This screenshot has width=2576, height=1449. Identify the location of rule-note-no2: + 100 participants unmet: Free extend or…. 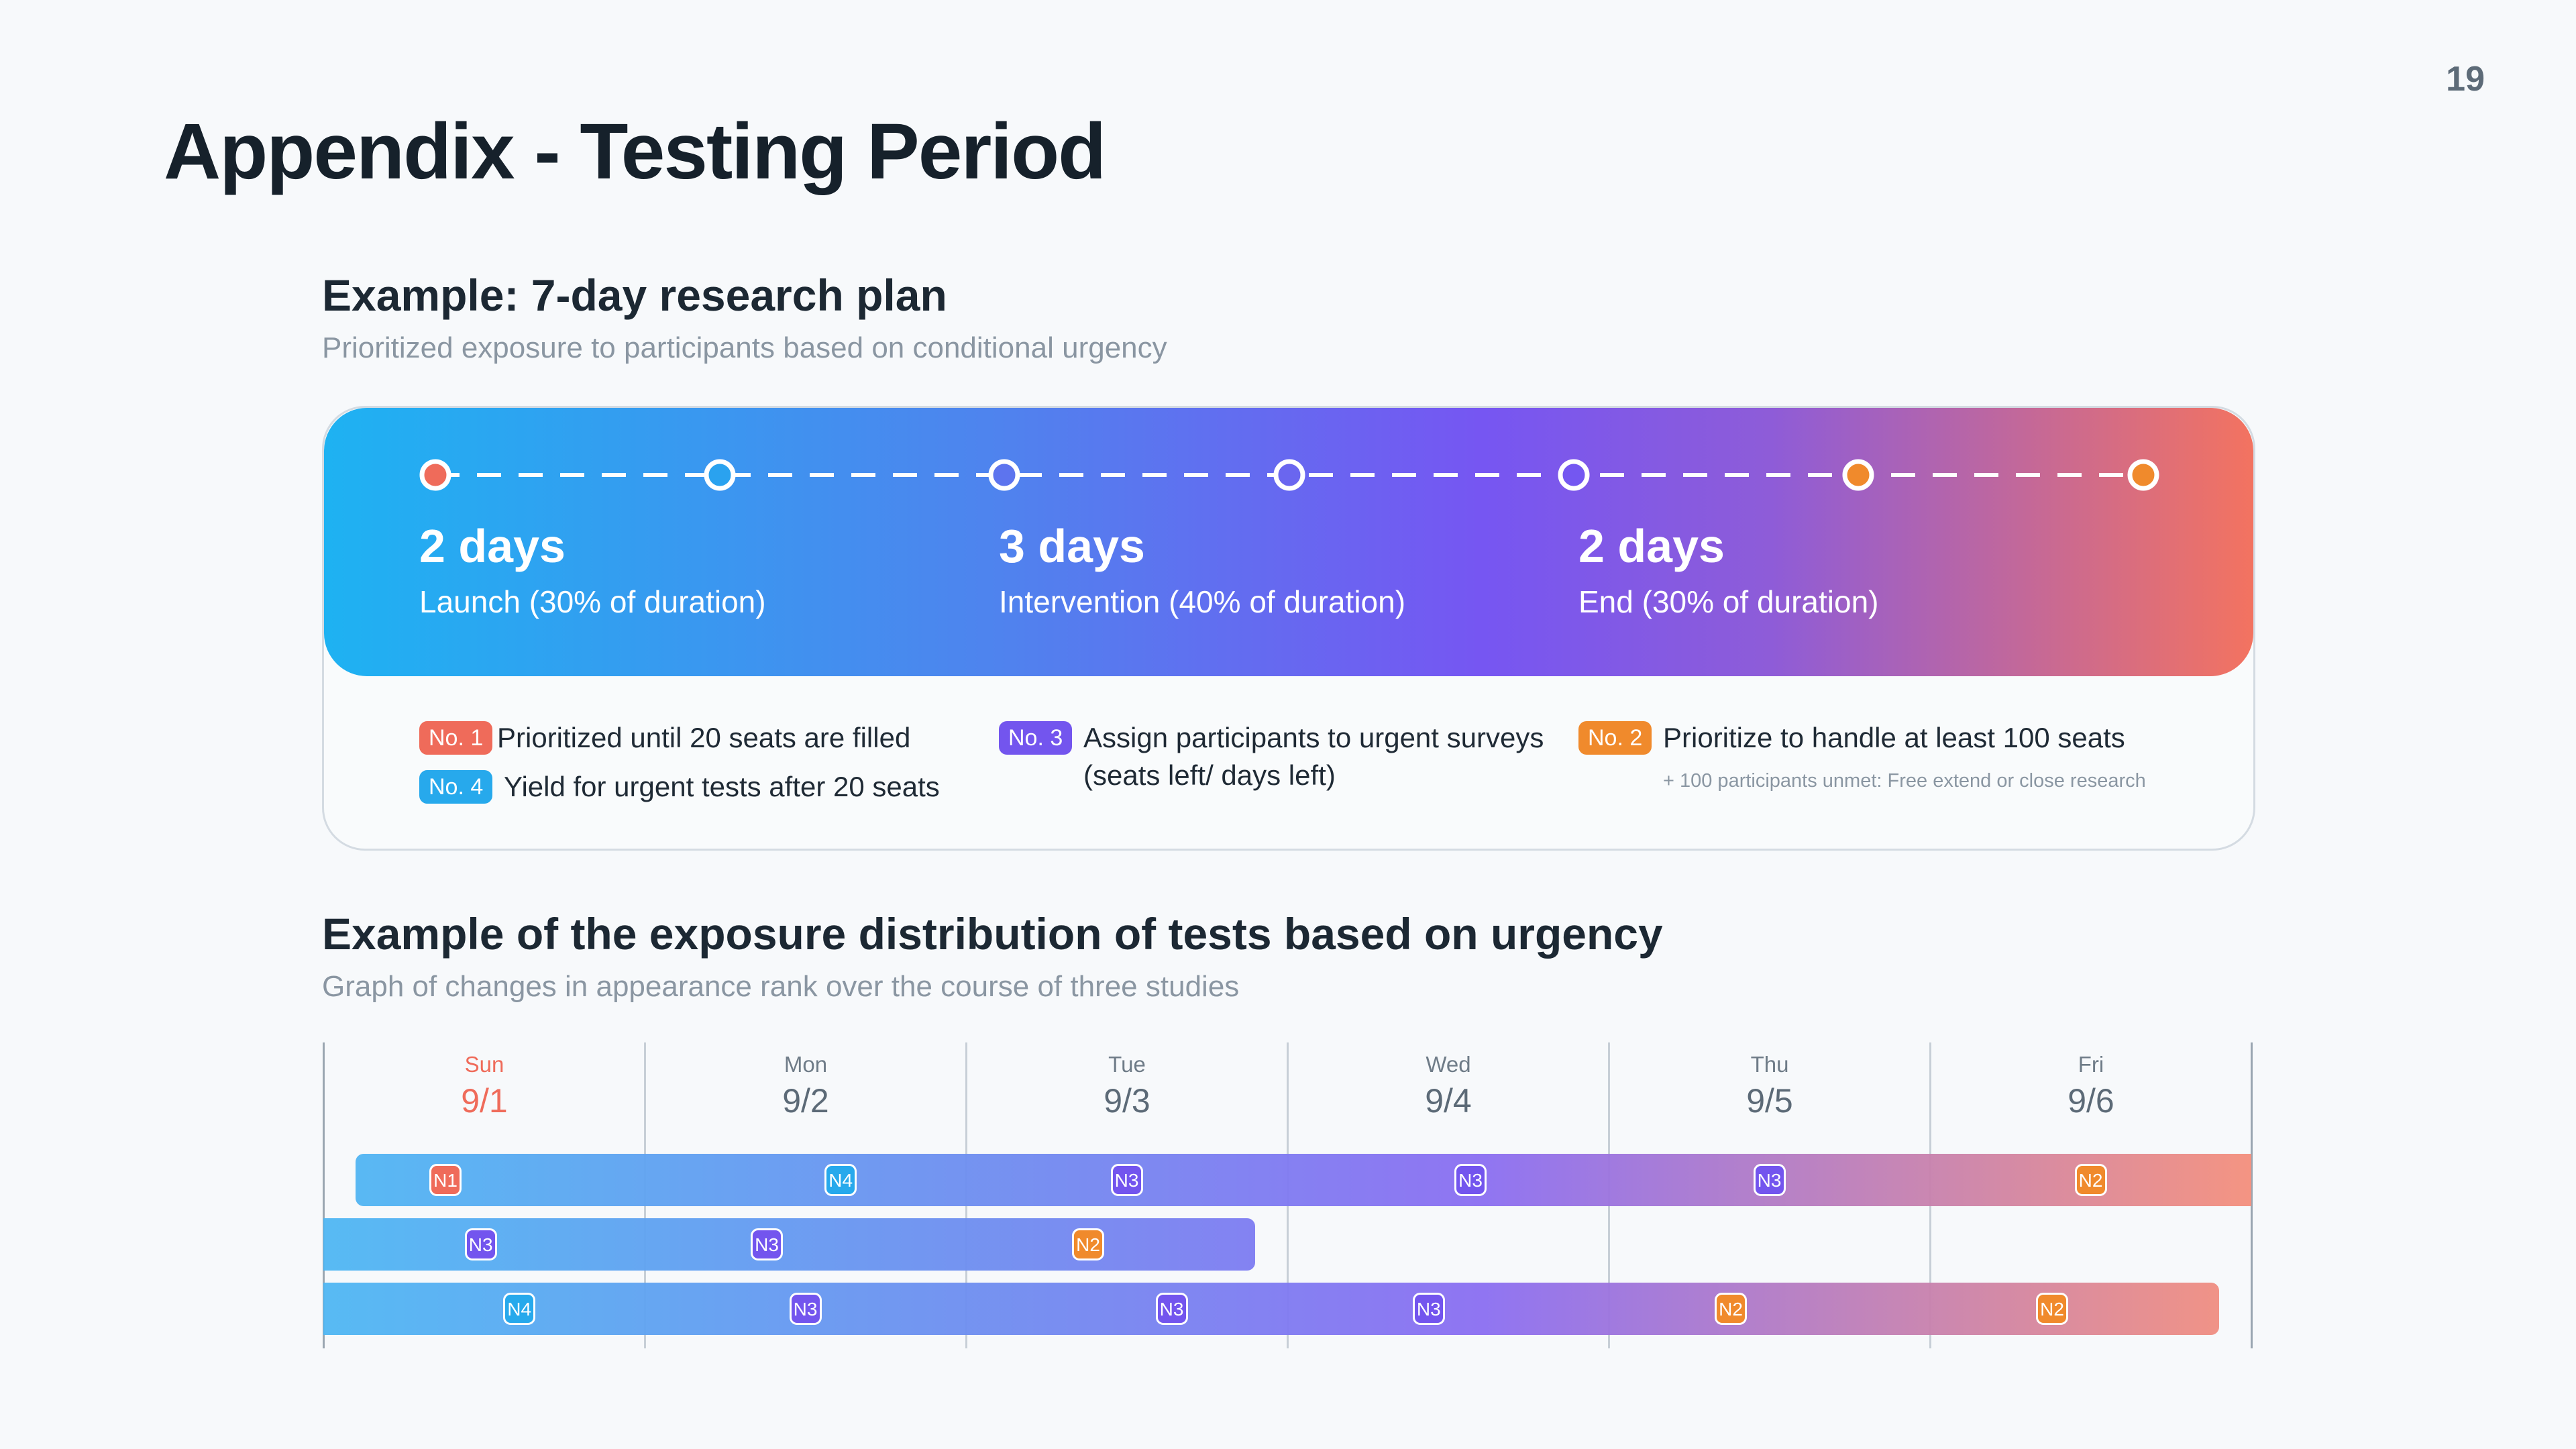
(1904, 781).